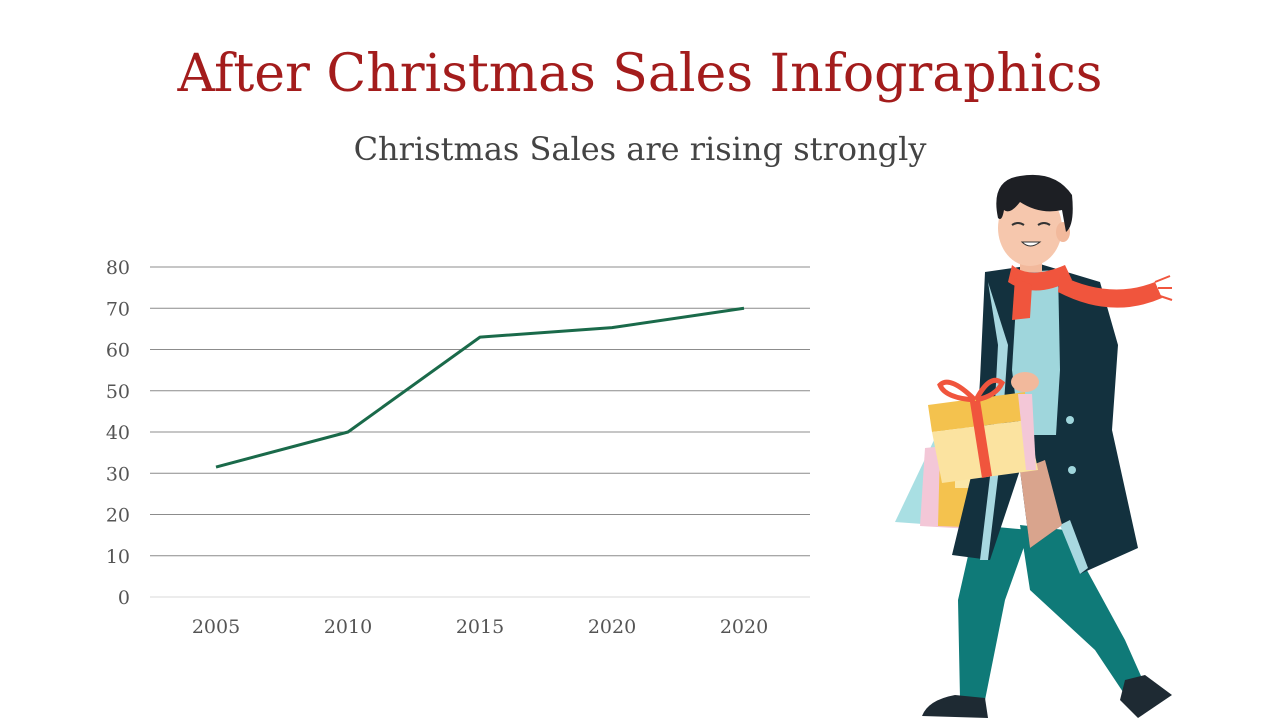 The width and height of the screenshot is (1280, 720). Describe the element at coordinates (118, 392) in the screenshot. I see `y-tick-label: 50` at that location.